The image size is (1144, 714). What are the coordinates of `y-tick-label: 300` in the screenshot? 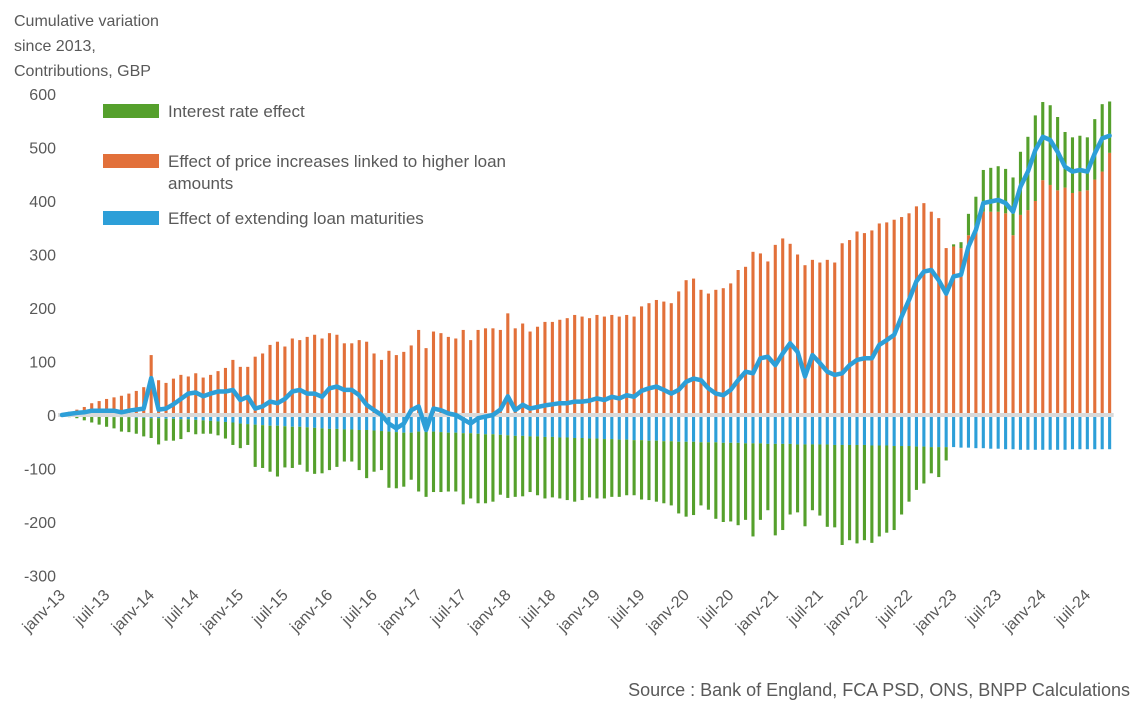 It's located at (42, 256).